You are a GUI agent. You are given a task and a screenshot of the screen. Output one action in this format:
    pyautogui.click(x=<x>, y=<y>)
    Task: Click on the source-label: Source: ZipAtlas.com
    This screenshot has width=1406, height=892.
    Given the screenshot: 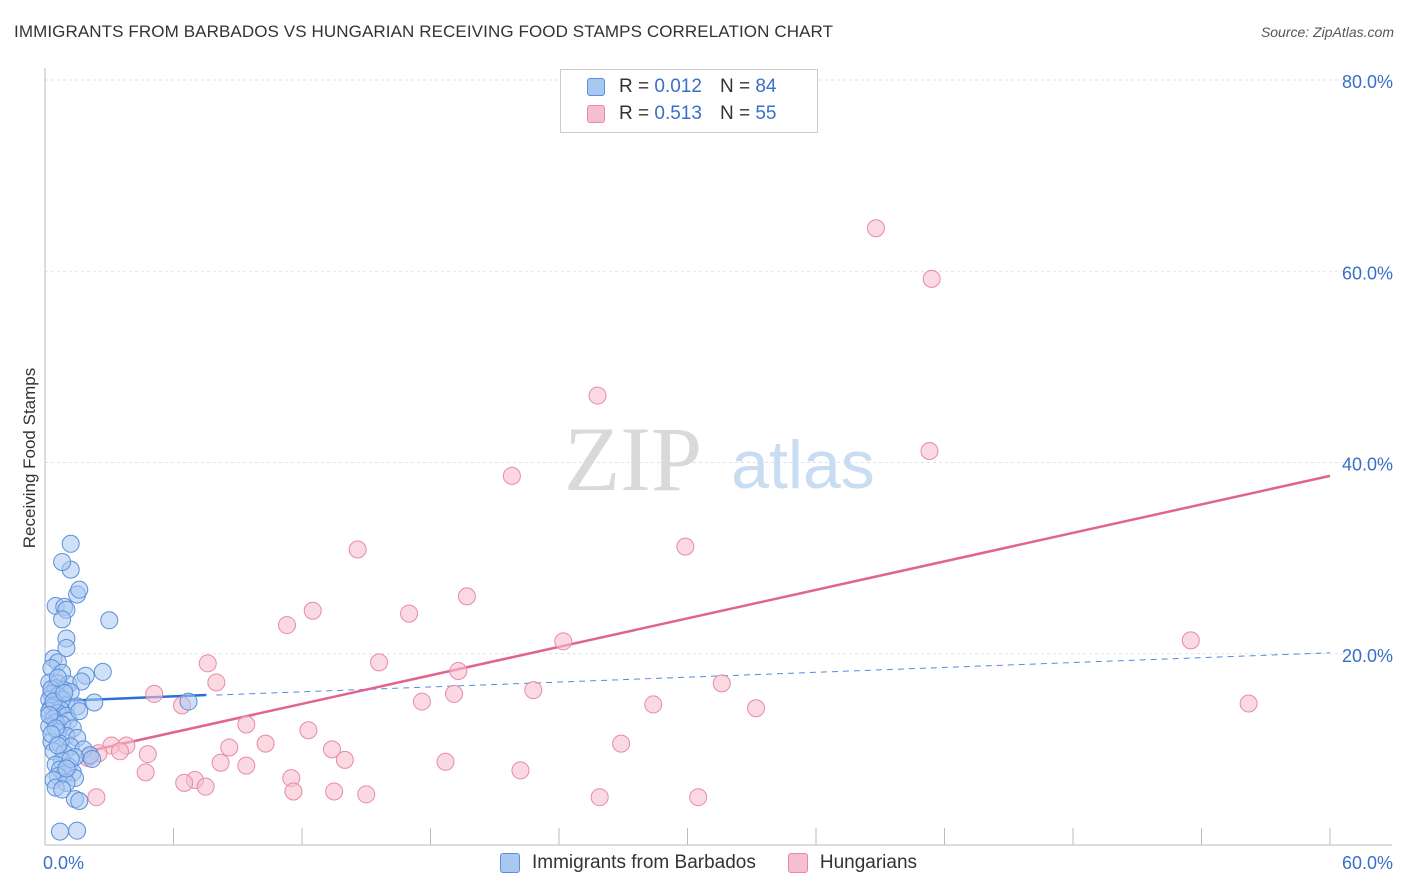 What is the action you would take?
    pyautogui.click(x=1327, y=32)
    